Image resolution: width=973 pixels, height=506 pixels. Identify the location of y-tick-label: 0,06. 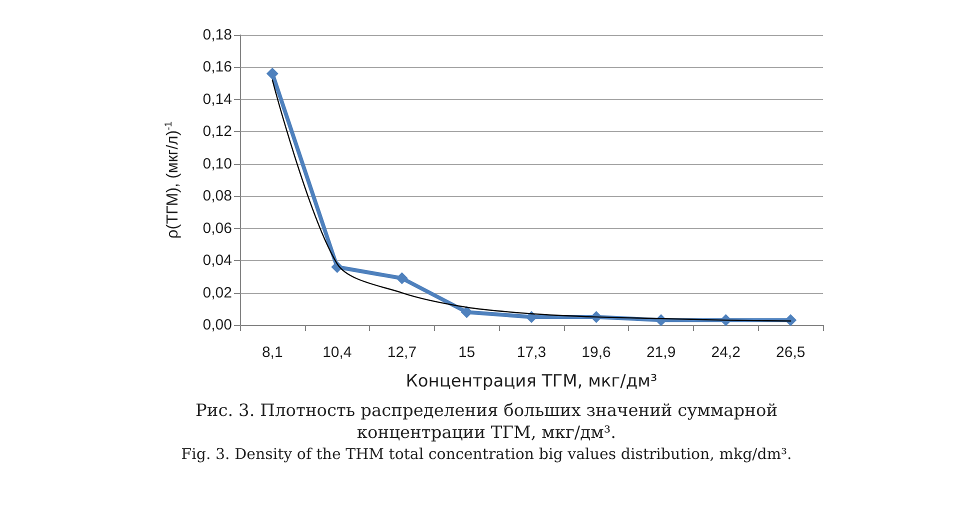
(217, 228).